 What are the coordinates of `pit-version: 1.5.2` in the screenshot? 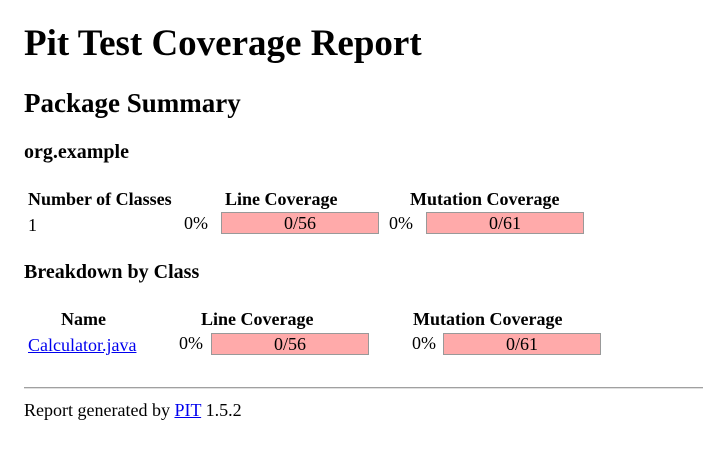 It's located at (223, 410).